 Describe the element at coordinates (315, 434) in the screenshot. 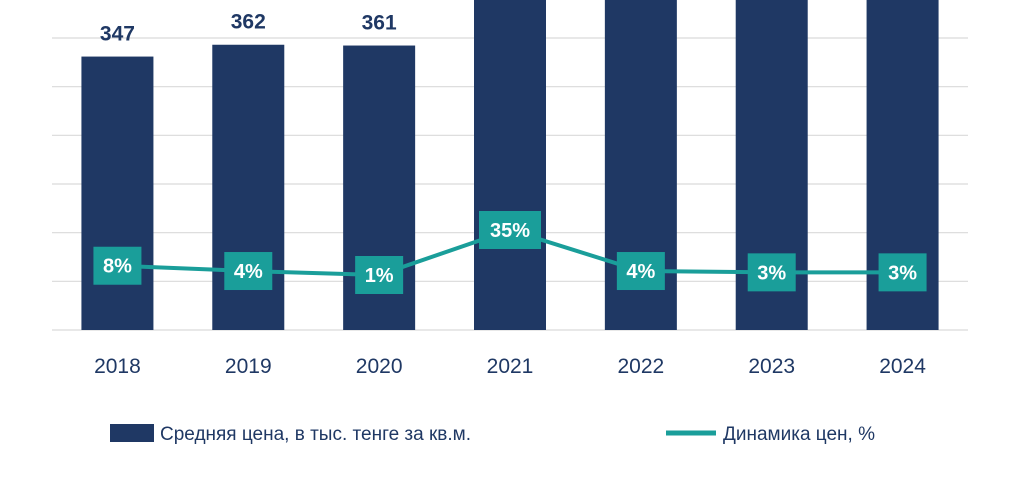

I see `legend-bar-label: Средняя цена, в тыс. тенге за кв.м.` at that location.